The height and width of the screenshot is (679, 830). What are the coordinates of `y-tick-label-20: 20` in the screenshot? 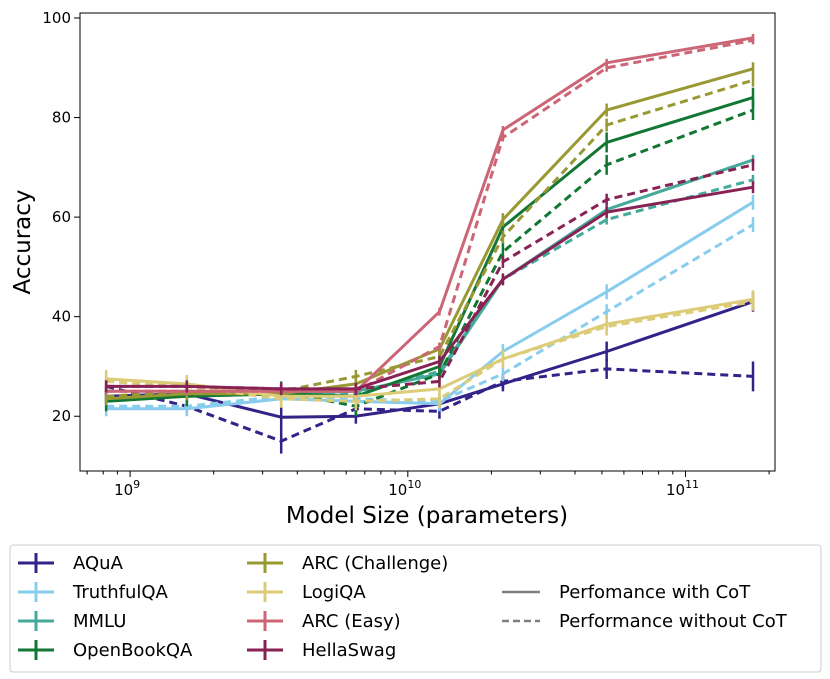 It's located at (61, 416).